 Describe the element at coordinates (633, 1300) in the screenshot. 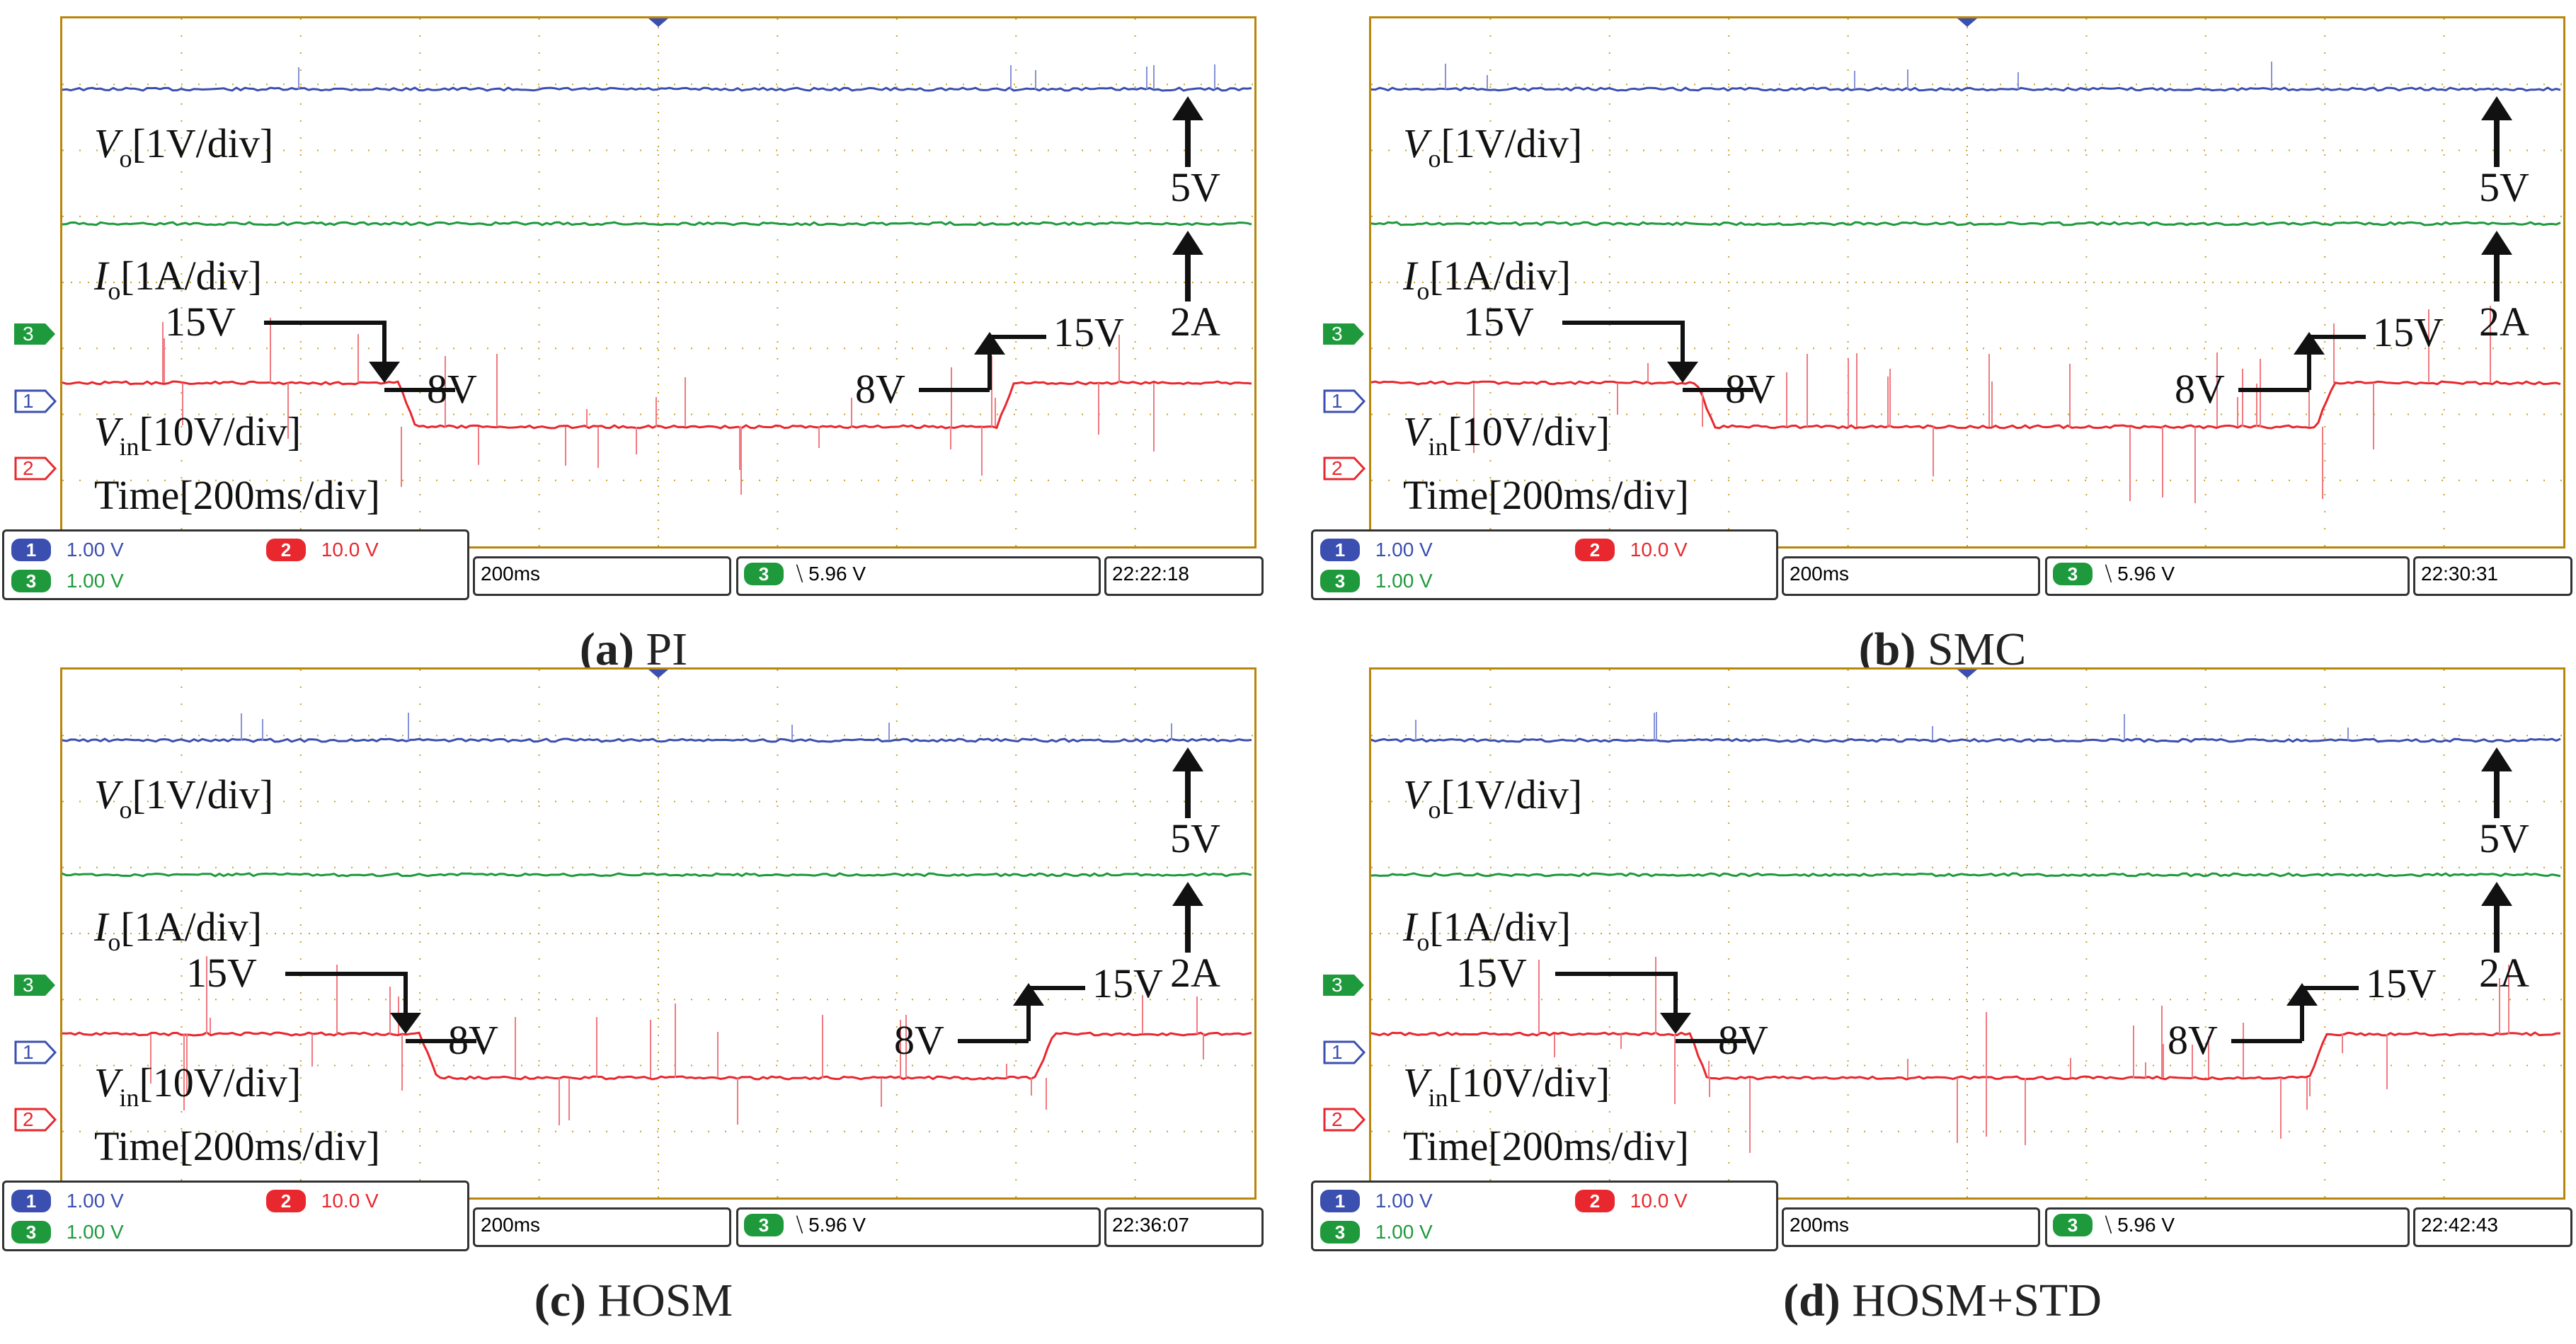

I see `panel-caption: (c) HOSM` at that location.